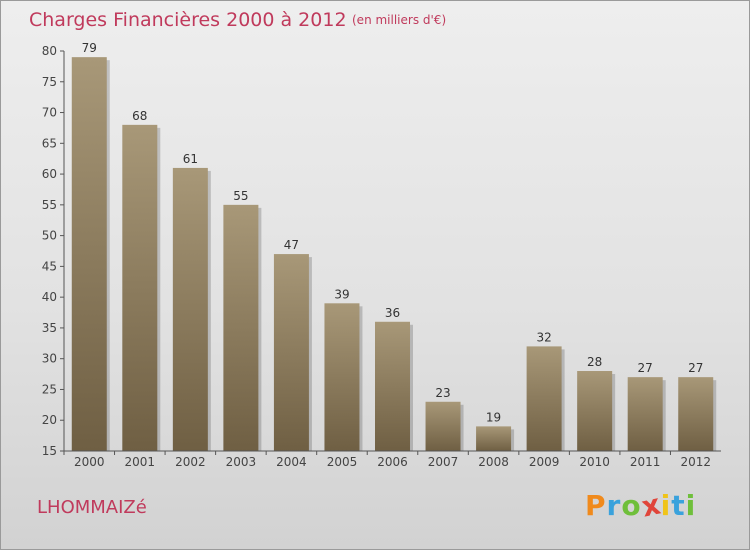 Image resolution: width=750 pixels, height=550 pixels. Describe the element at coordinates (443, 426) in the screenshot. I see `bar-2007` at that location.